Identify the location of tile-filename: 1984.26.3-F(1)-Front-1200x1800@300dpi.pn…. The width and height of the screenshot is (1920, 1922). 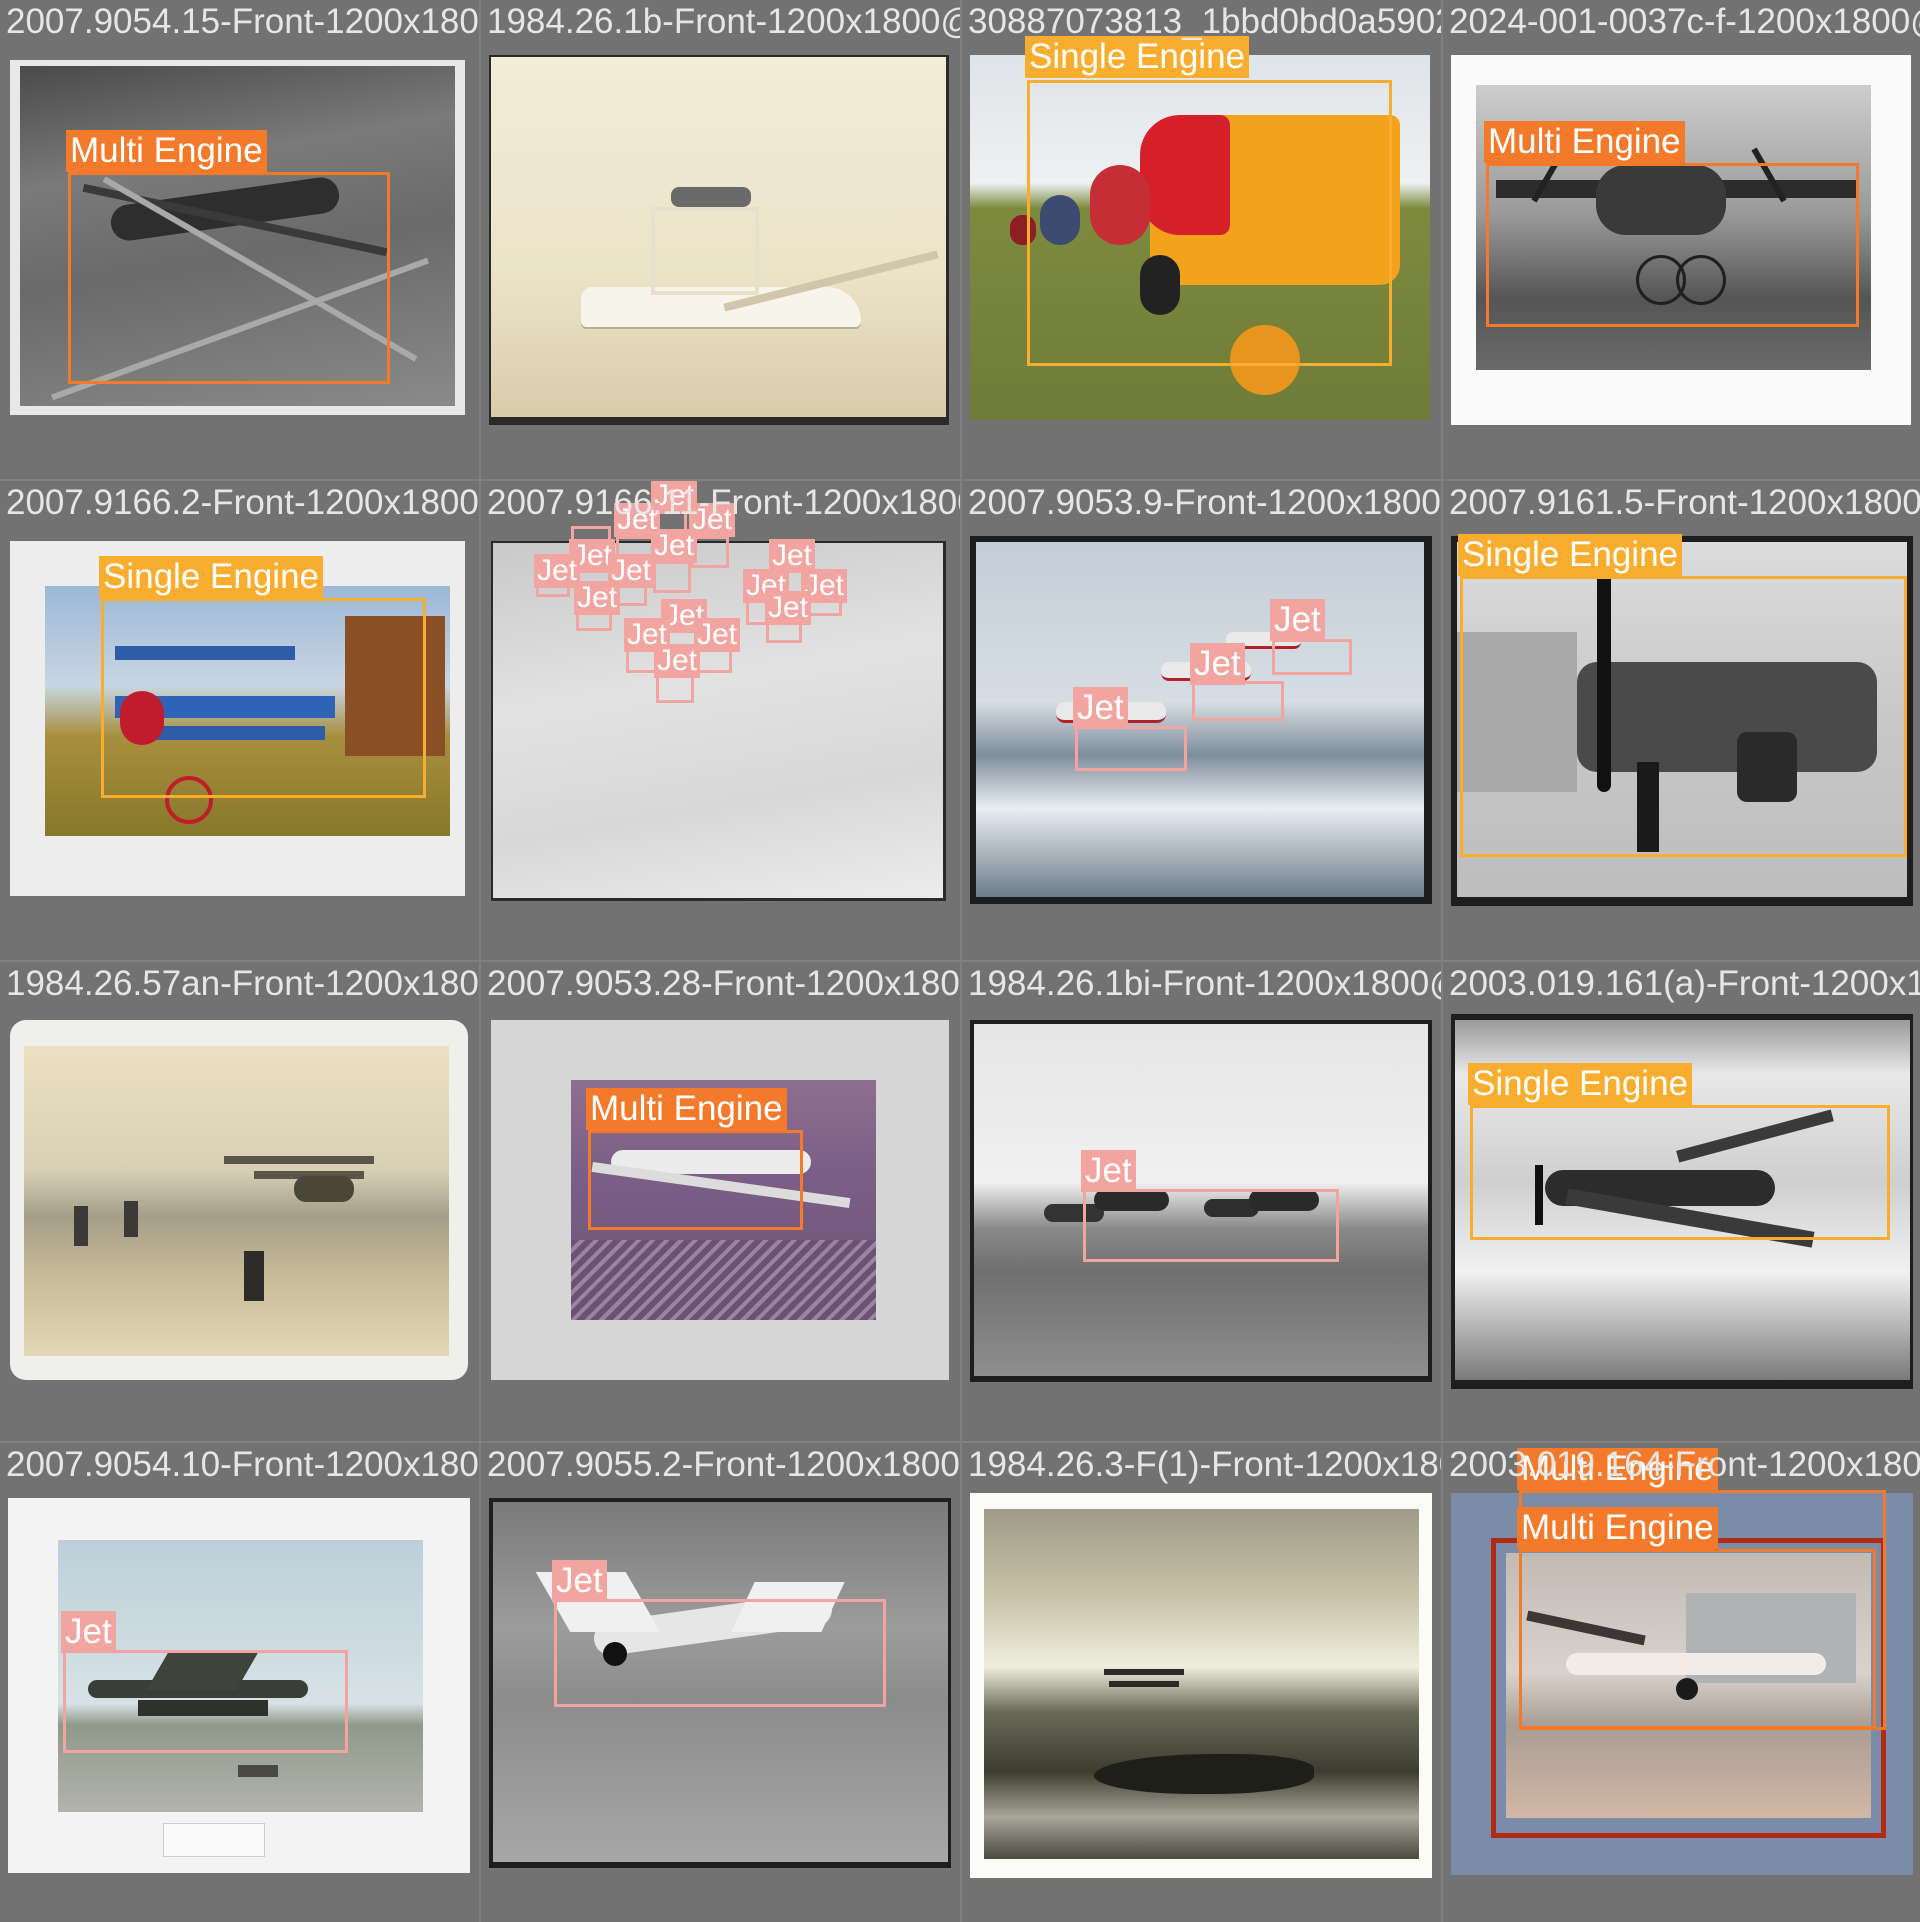
(1204, 1464).